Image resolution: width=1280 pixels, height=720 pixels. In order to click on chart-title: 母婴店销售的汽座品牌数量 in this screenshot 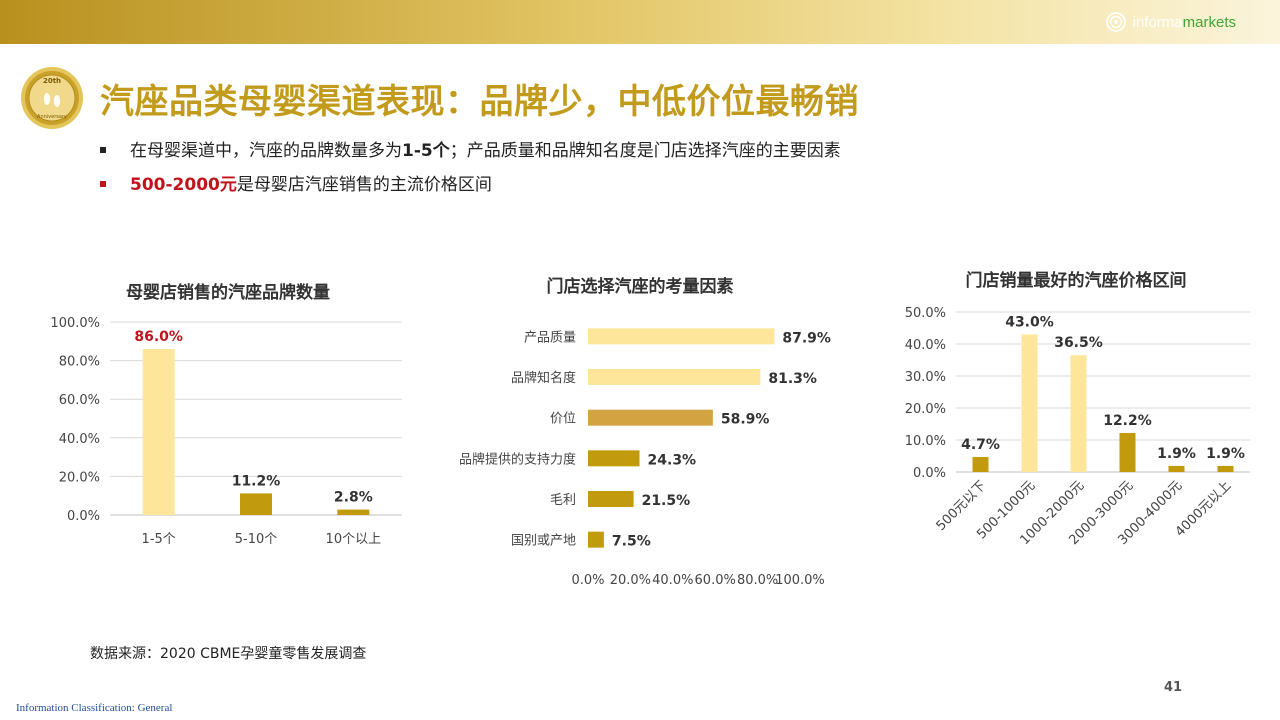, I will do `click(228, 292)`.